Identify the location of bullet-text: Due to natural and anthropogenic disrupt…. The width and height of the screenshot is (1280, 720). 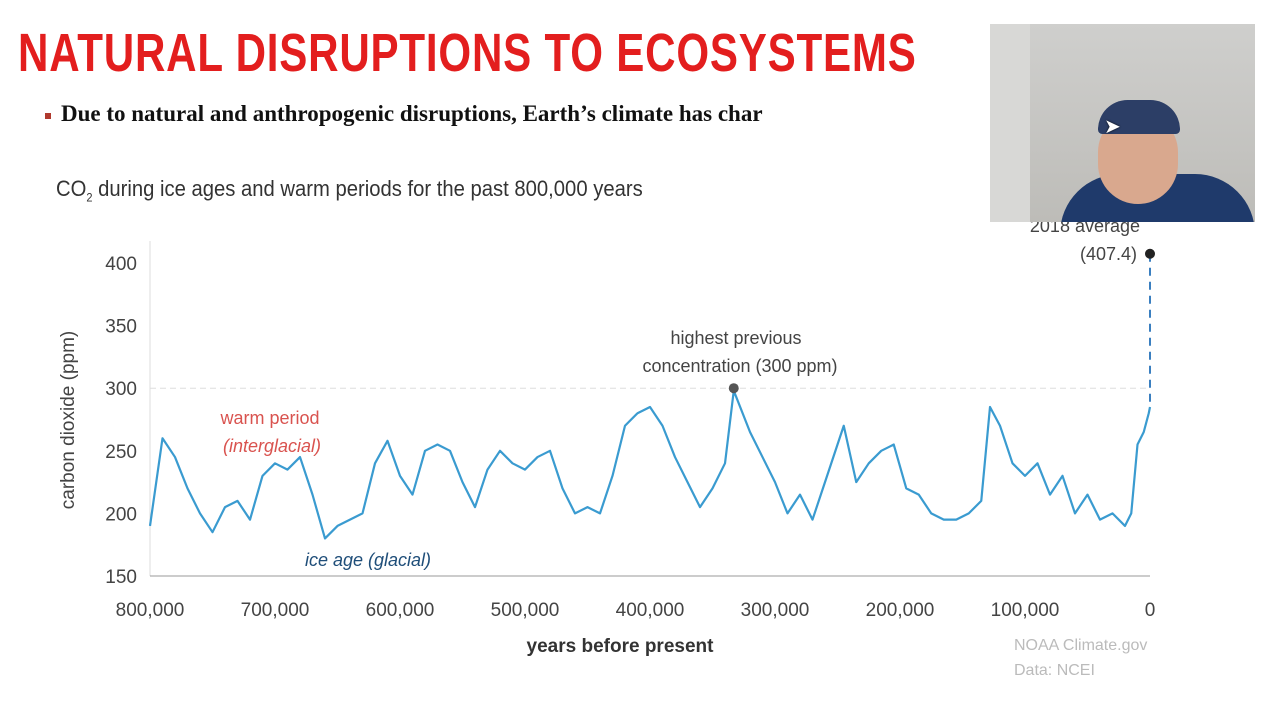
(412, 113).